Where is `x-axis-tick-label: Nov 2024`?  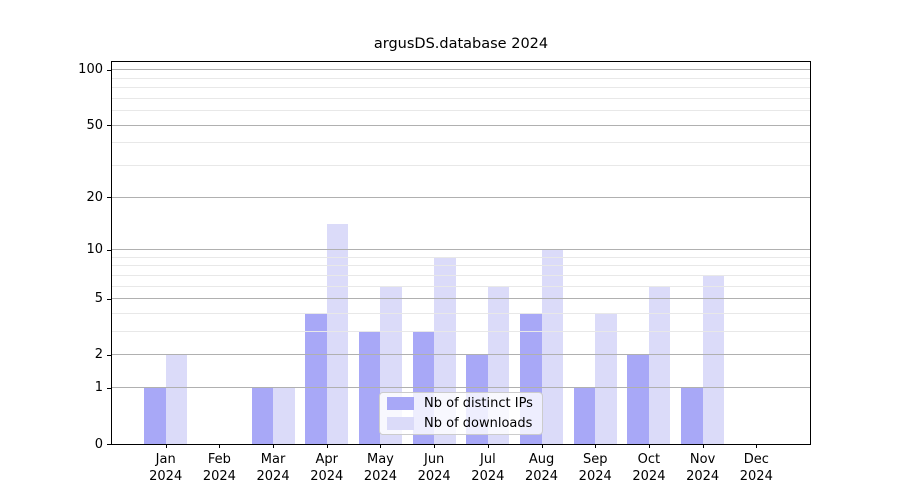 x-axis-tick-label: Nov 2024 is located at coordinates (703, 468).